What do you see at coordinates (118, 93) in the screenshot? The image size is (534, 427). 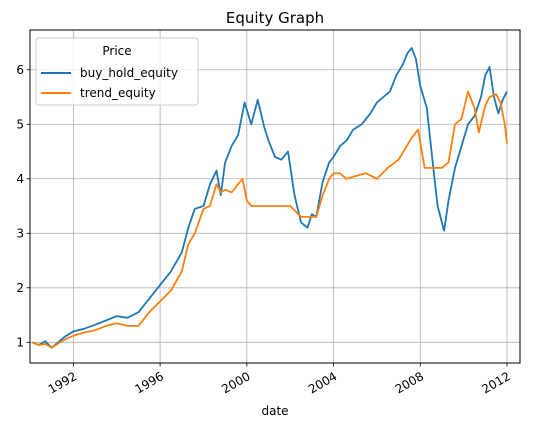 I see `legend-label-trend: trend_equity` at bounding box center [118, 93].